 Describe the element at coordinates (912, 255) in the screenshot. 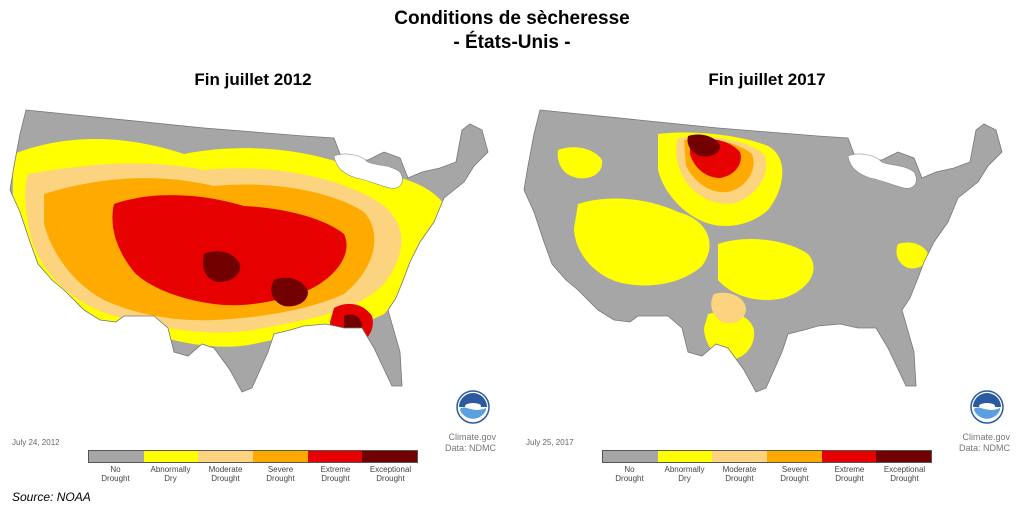

I see `drought-abnormally-dry-2017-east` at that location.